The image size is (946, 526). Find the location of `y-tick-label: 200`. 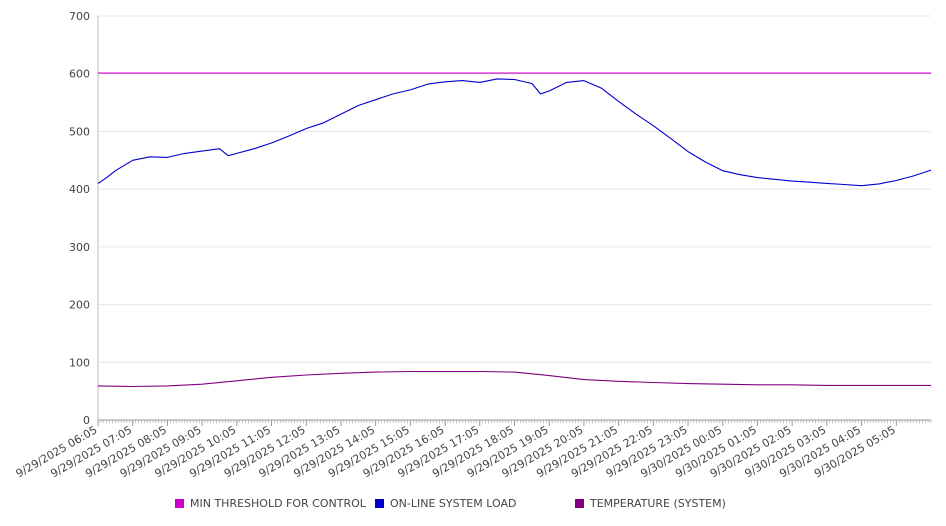

y-tick-label: 200 is located at coordinates (79, 305).